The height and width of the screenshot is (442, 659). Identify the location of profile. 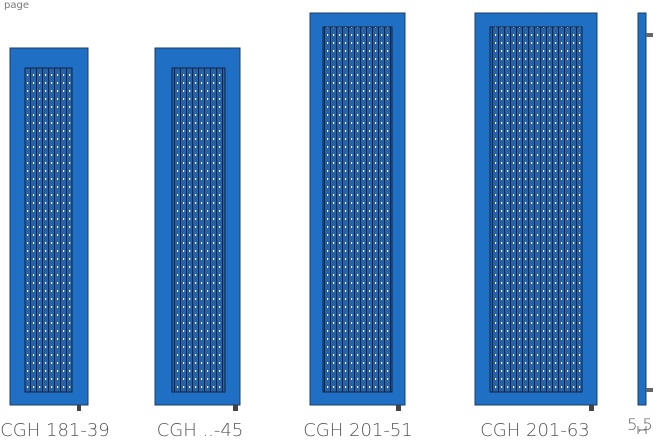
(645, 223).